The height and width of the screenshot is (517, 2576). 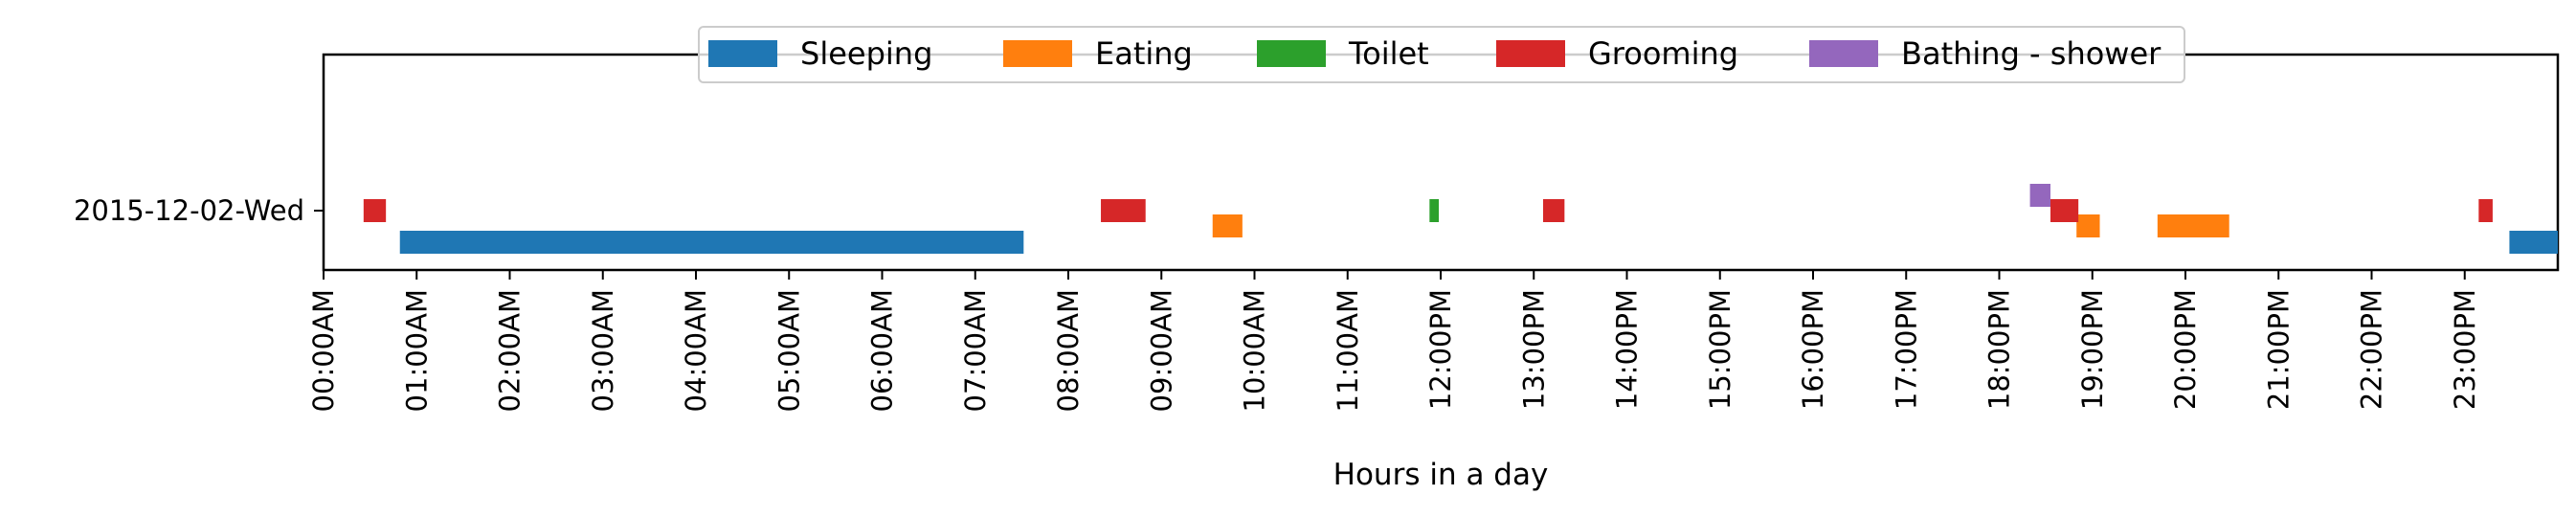 I want to click on x-tick-label: 20:00PM, so click(x=2185, y=349).